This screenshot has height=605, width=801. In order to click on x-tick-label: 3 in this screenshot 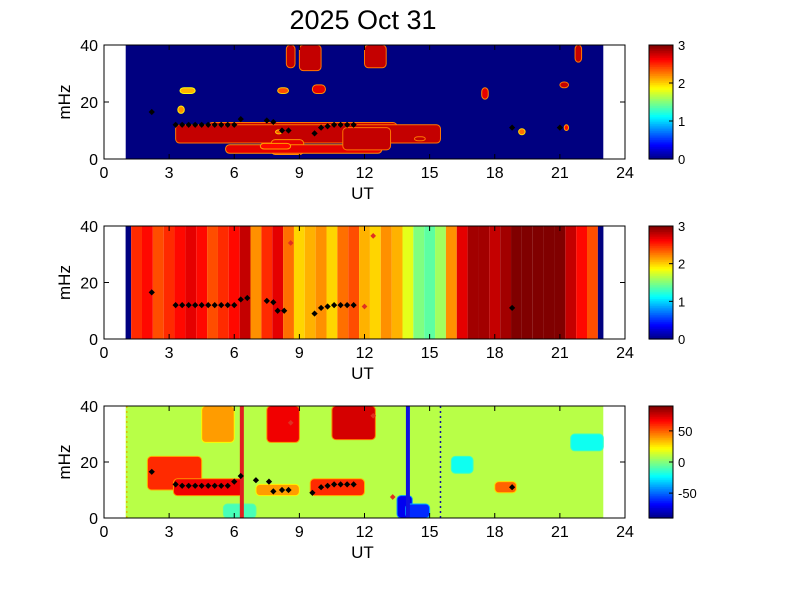, I will do `click(169, 532)`.